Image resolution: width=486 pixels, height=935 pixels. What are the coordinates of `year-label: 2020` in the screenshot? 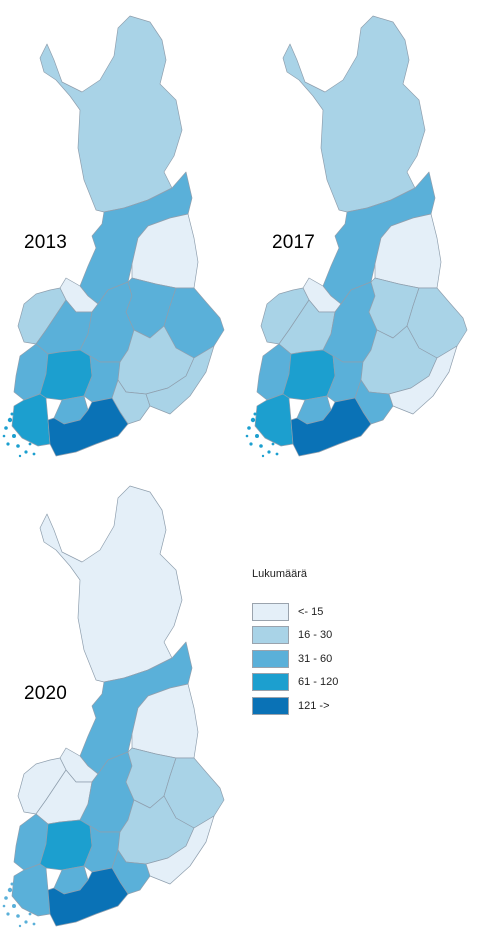 It's located at (46, 693).